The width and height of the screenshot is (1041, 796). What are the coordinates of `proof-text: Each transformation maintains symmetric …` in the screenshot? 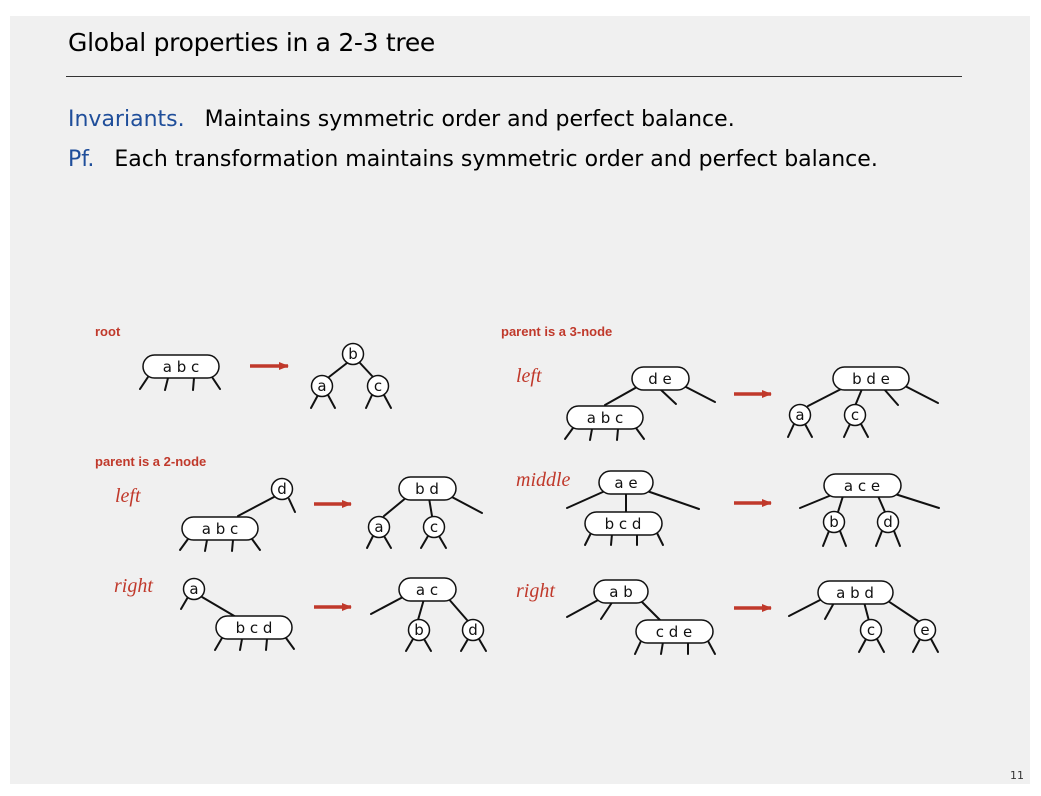 It's located at (496, 159).